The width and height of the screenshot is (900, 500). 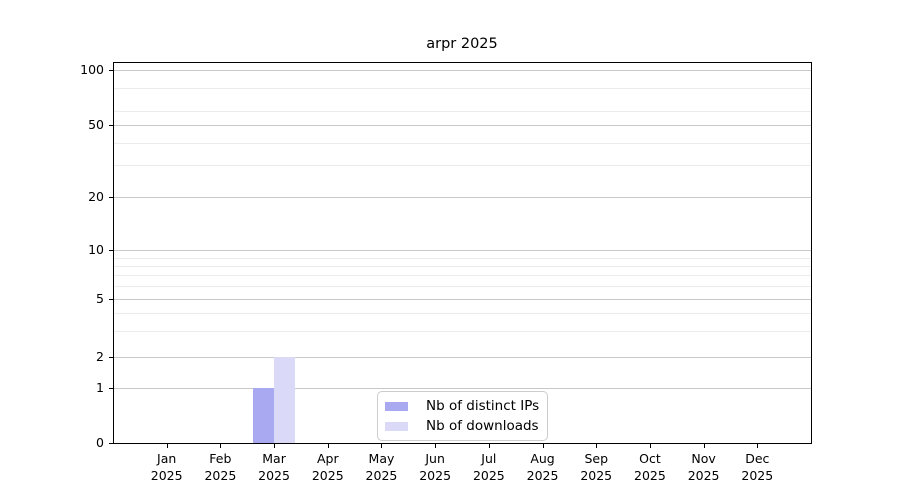 What do you see at coordinates (462, 443) in the screenshot?
I see `plot-spine-bottom` at bounding box center [462, 443].